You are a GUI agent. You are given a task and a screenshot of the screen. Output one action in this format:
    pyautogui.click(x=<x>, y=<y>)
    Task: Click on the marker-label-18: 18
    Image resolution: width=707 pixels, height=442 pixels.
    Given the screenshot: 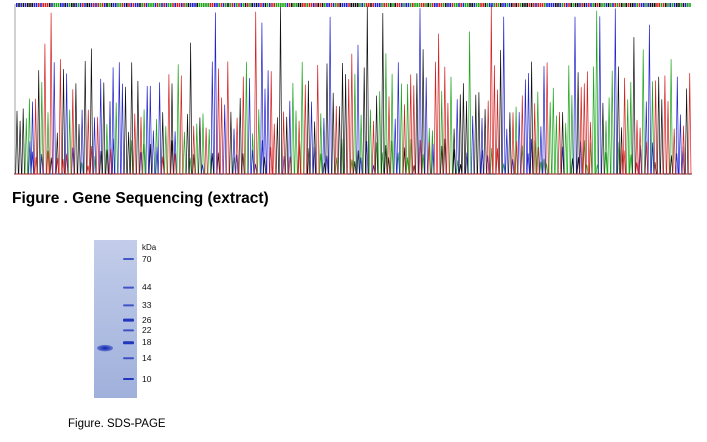 What is the action you would take?
    pyautogui.click(x=147, y=342)
    